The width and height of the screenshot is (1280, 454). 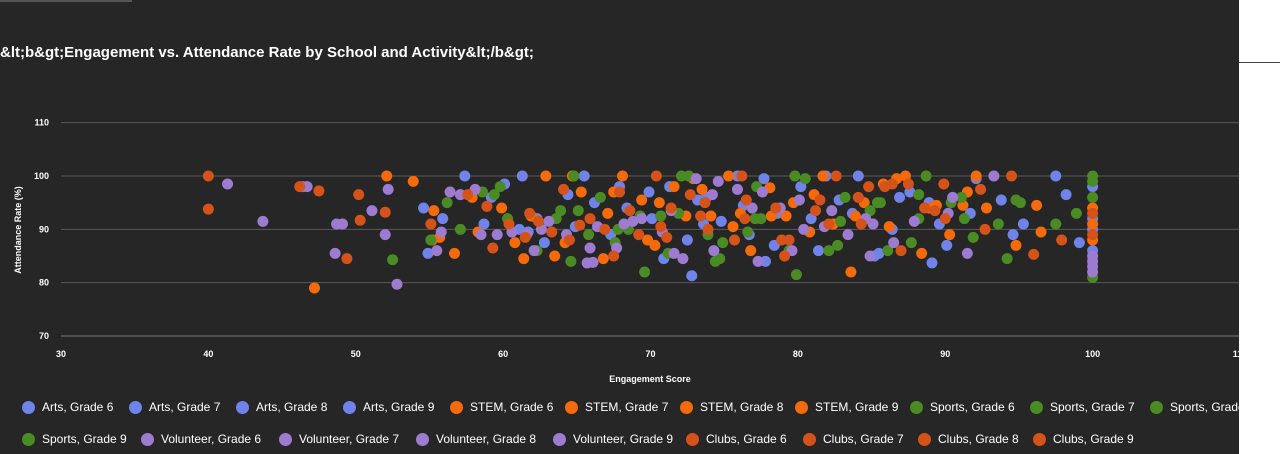 I want to click on legend-item: Clubs, Grade 6, so click(x=736, y=439).